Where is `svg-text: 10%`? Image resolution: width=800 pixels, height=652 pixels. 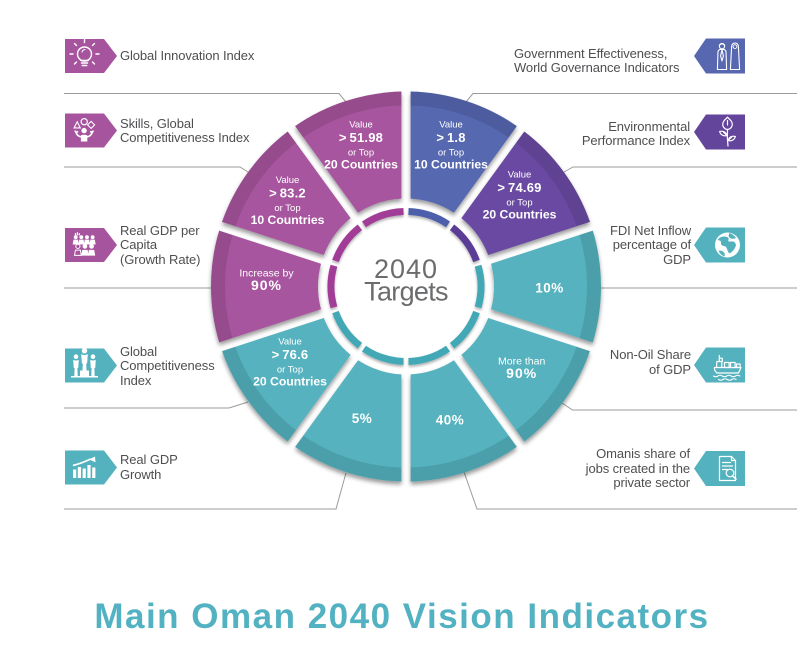 svg-text: 10% is located at coordinates (549, 287).